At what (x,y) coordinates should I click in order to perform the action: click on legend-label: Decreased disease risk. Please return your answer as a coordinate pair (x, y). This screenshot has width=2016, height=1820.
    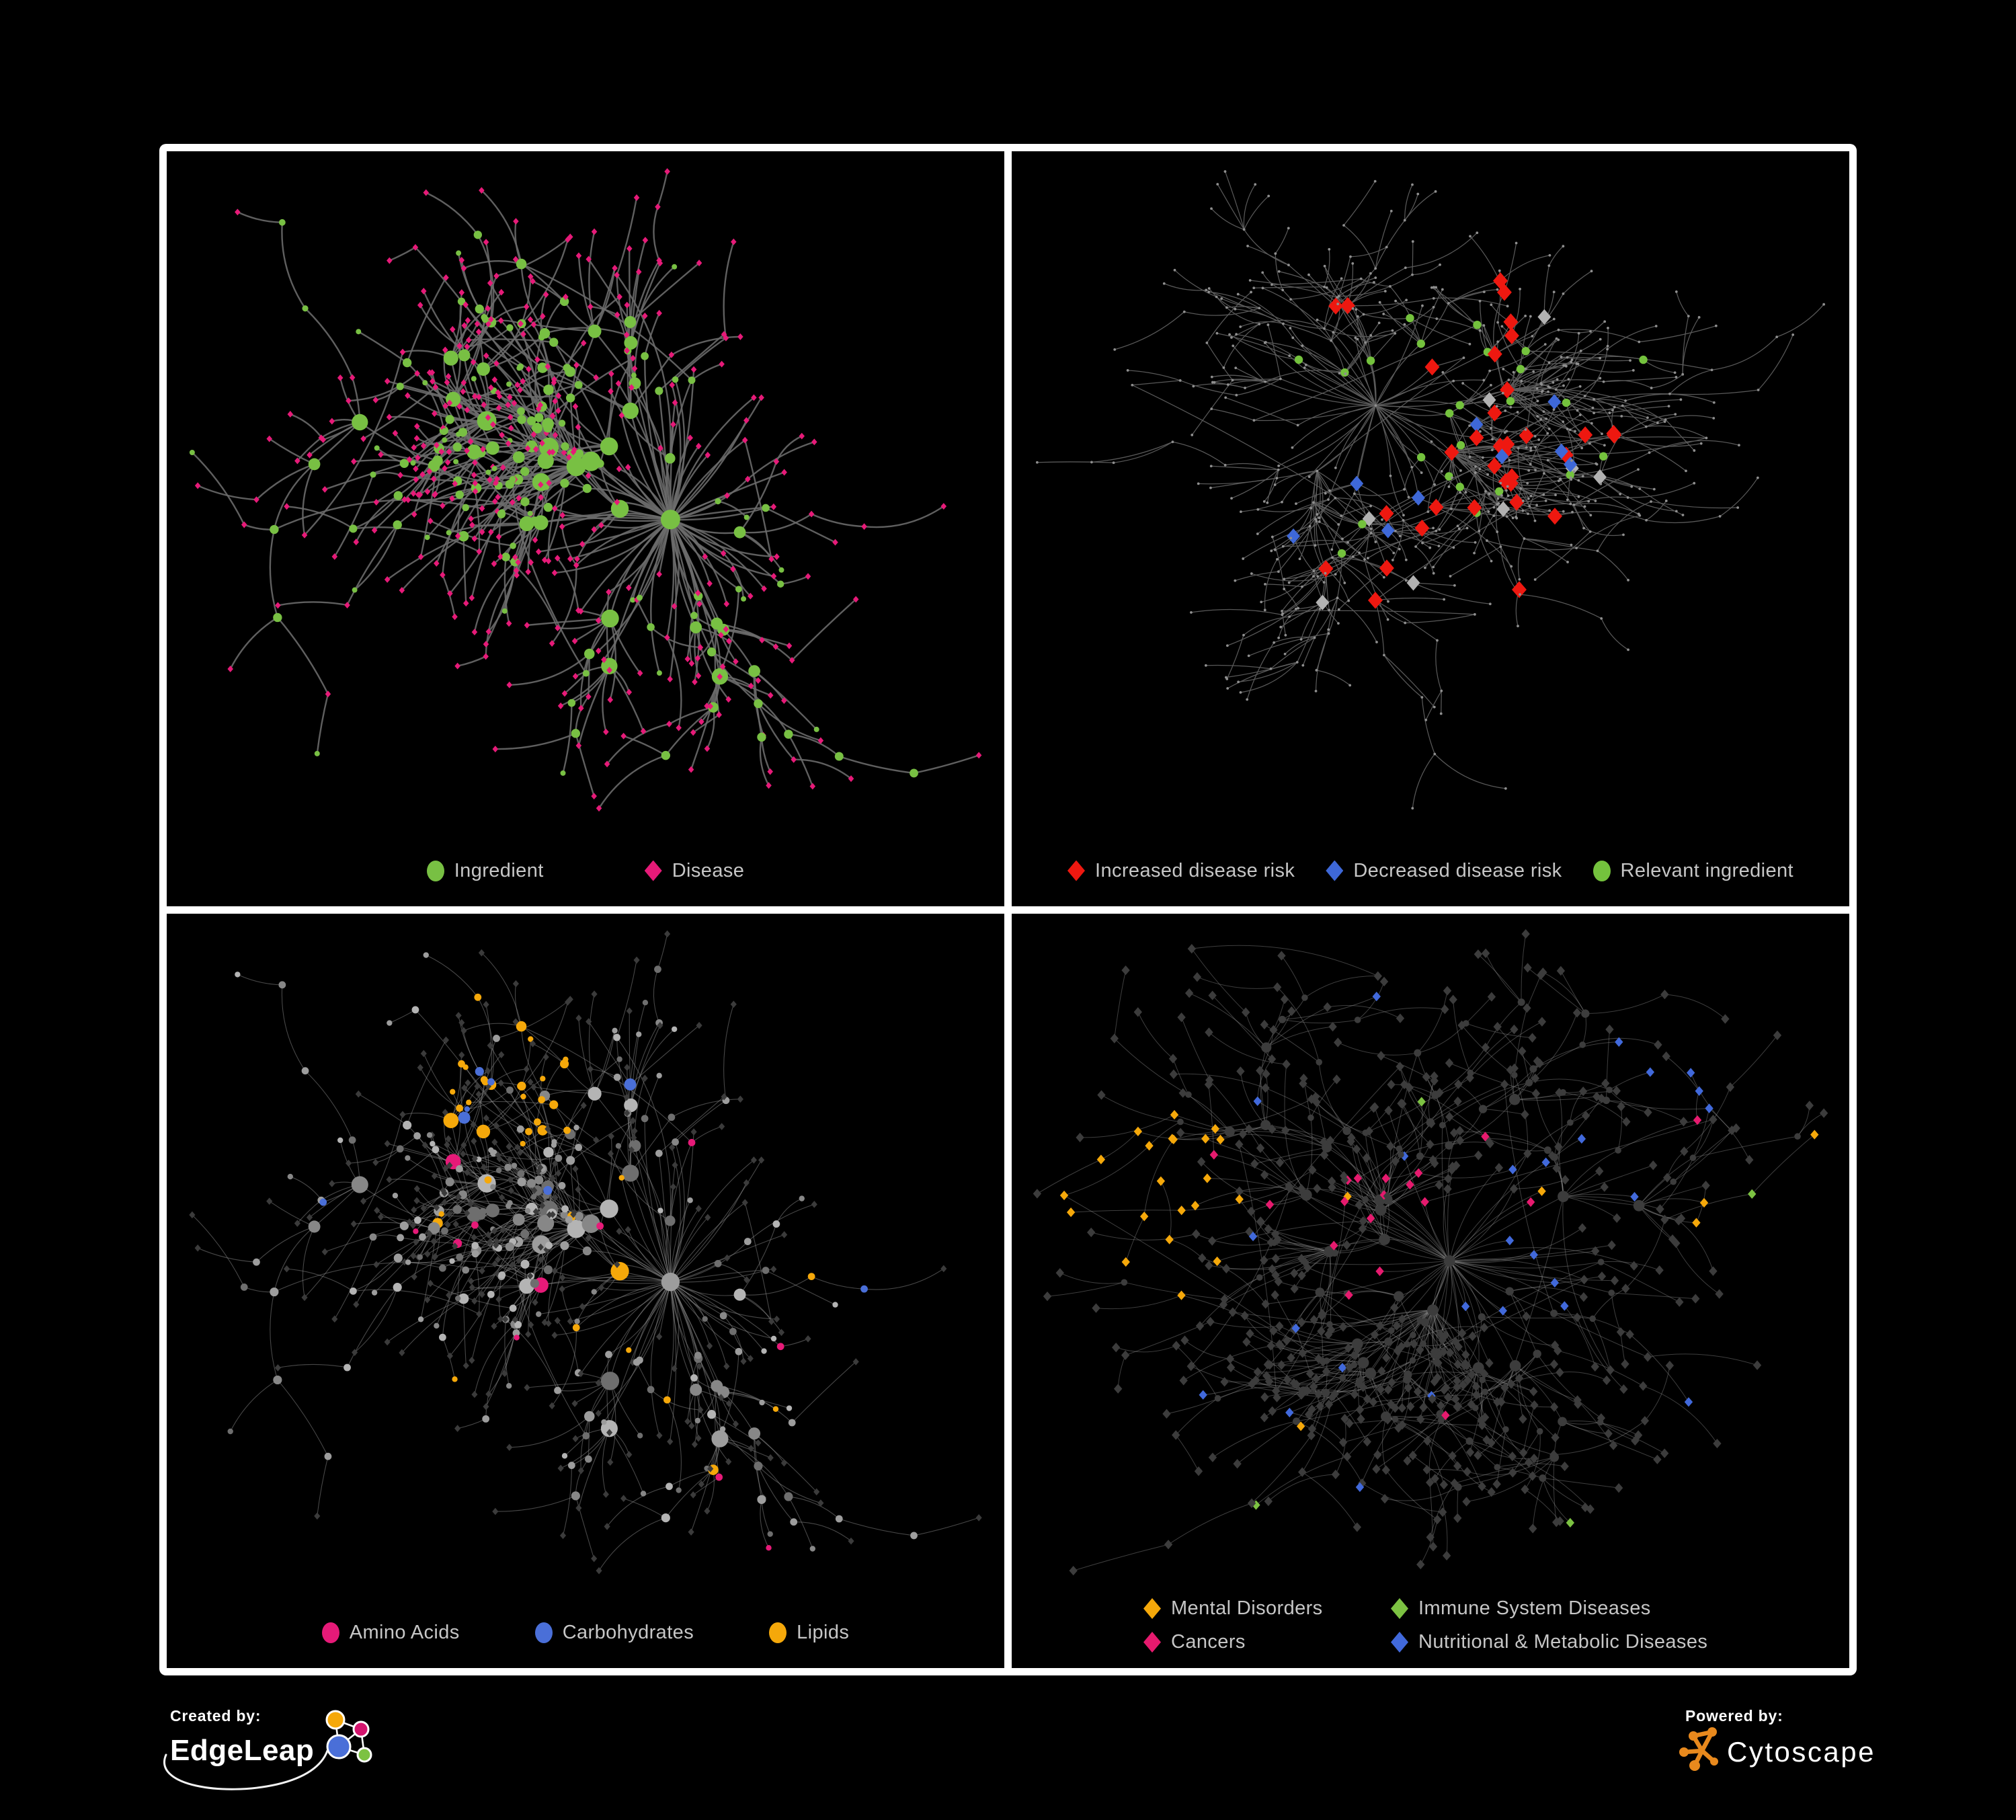
    Looking at the image, I should click on (1457, 870).